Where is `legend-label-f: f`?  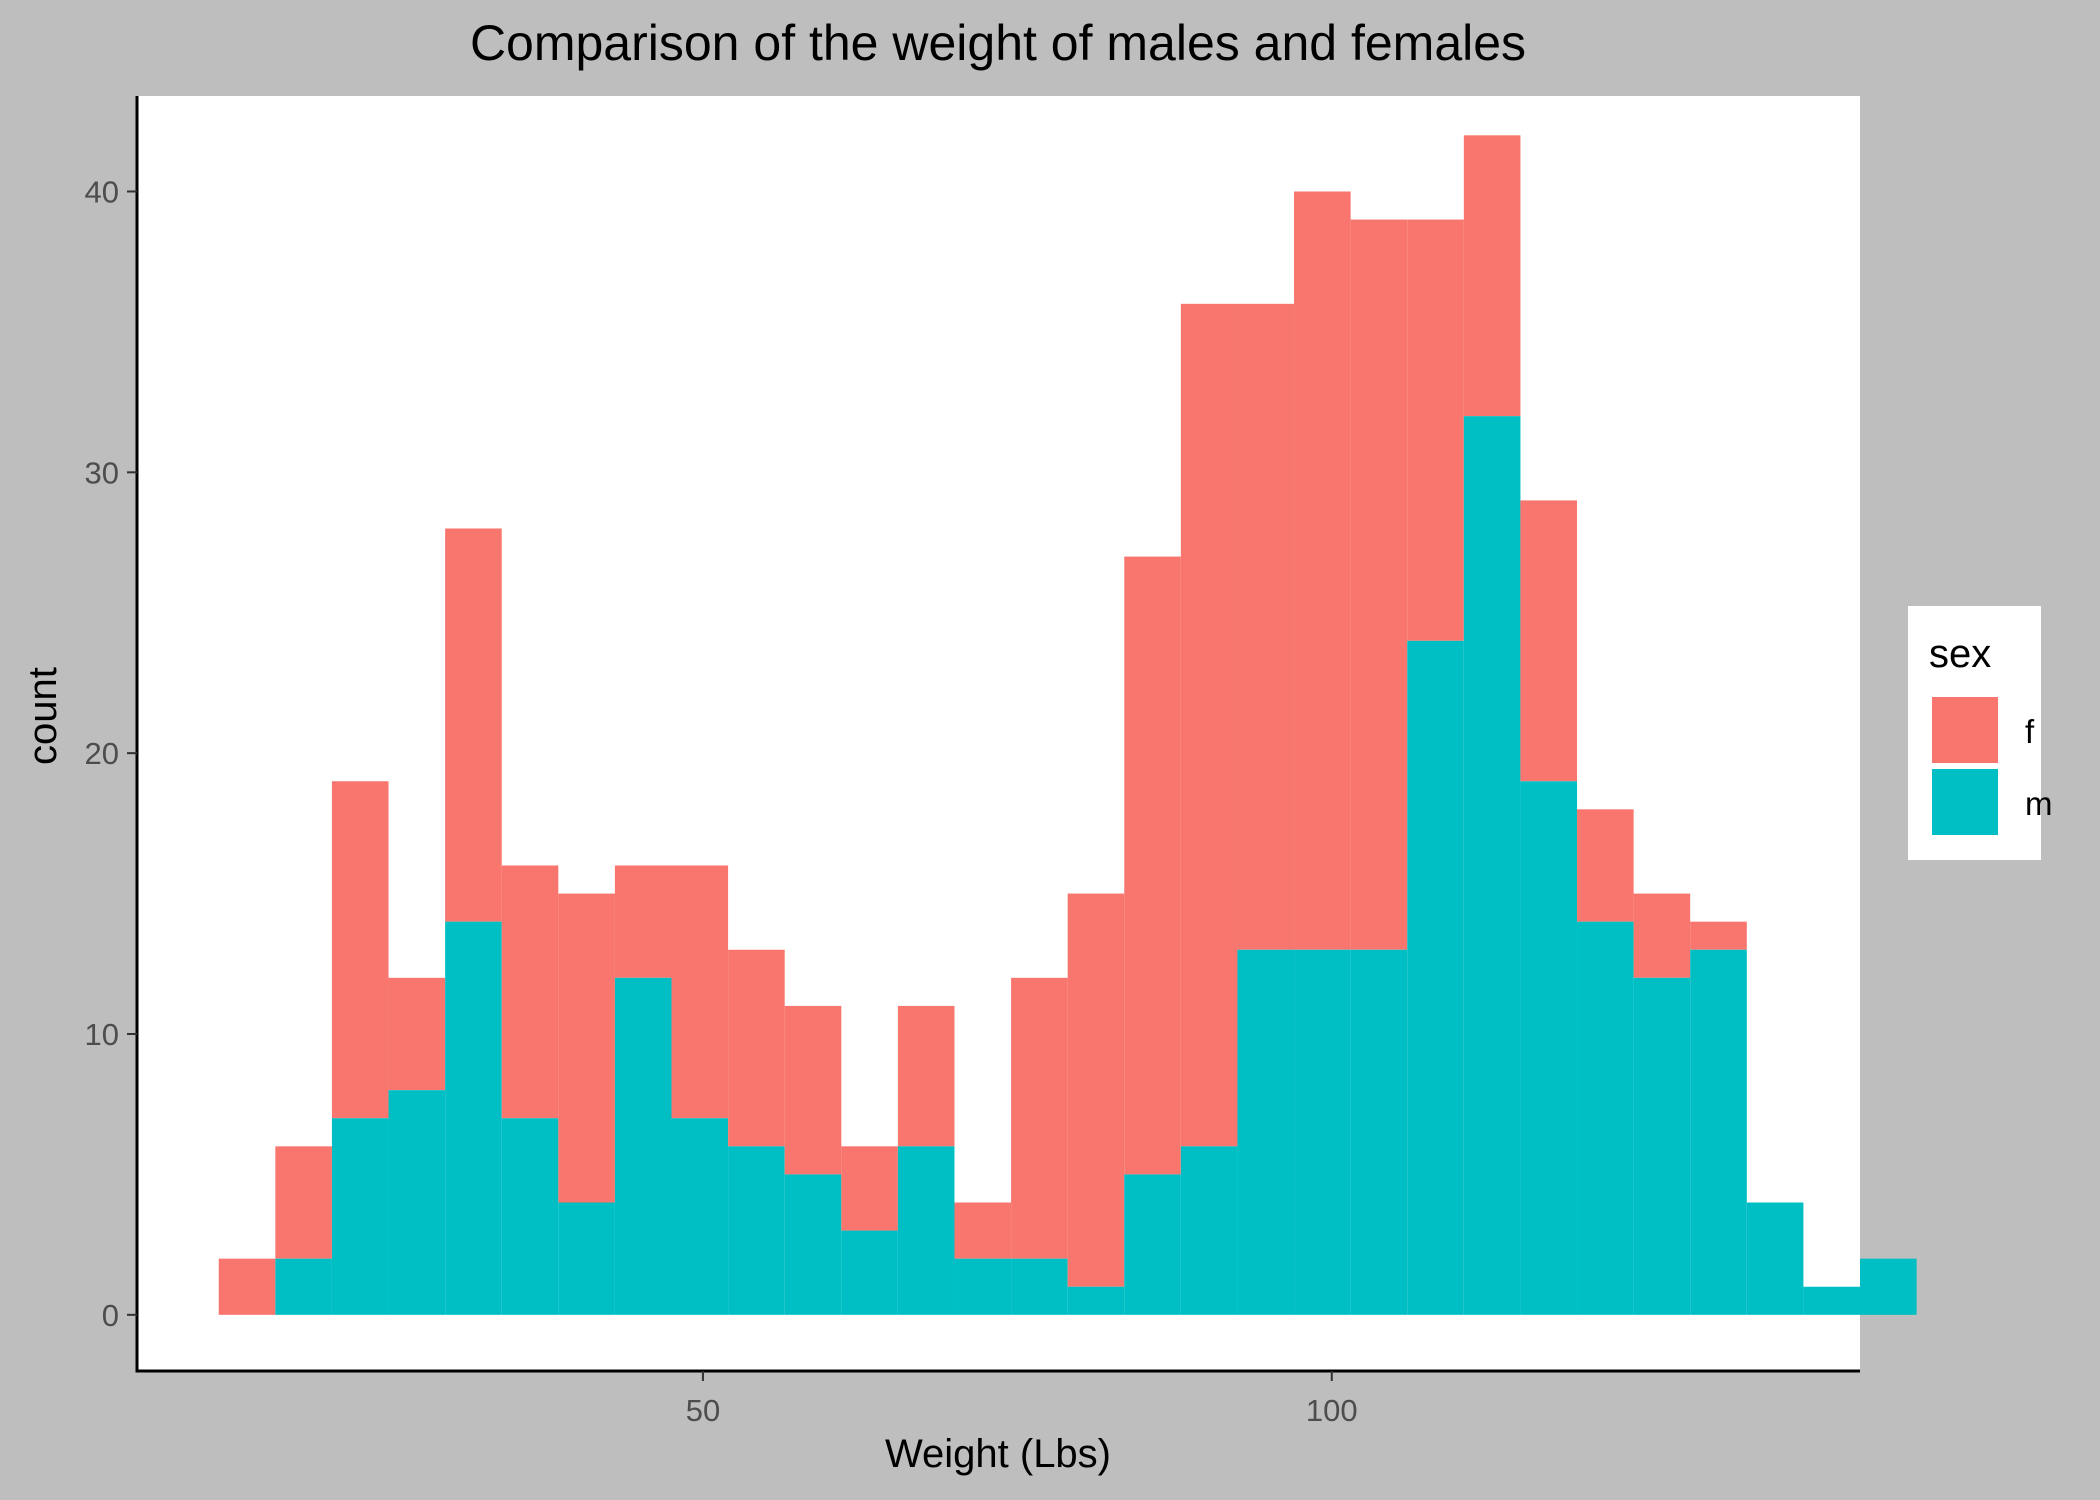
legend-label-f: f is located at coordinates (2030, 731).